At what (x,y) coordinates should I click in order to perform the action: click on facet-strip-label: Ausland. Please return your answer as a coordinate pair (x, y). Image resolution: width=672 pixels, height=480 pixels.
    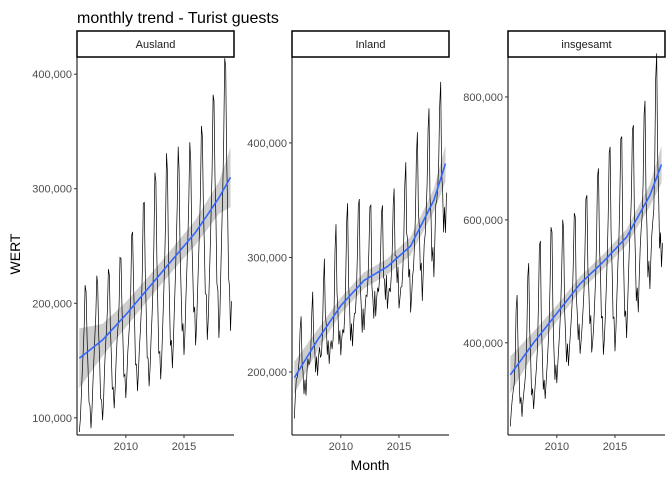
    Looking at the image, I should click on (156, 45).